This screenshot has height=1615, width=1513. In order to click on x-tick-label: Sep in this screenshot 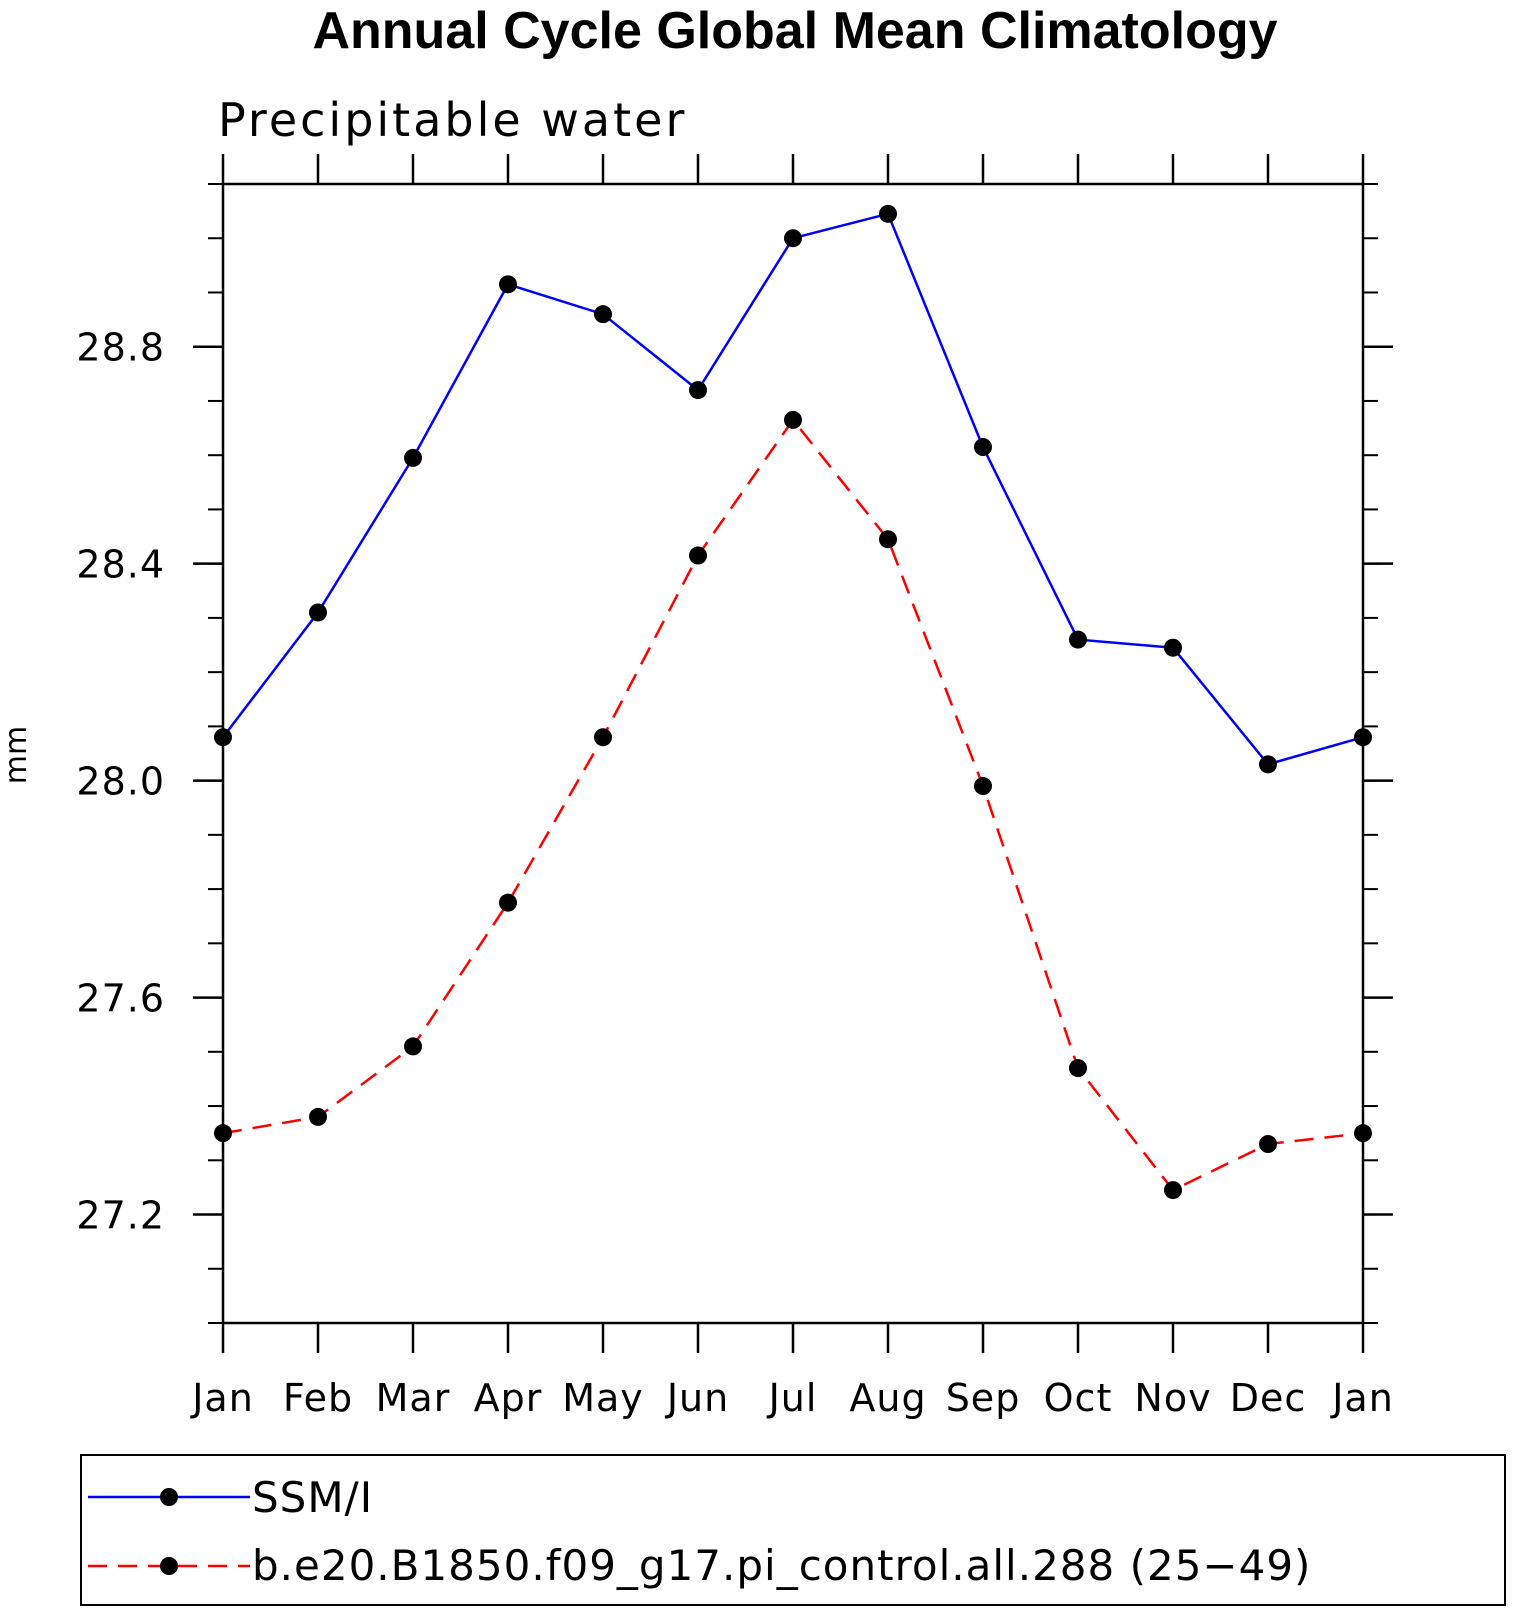, I will do `click(983, 1398)`.